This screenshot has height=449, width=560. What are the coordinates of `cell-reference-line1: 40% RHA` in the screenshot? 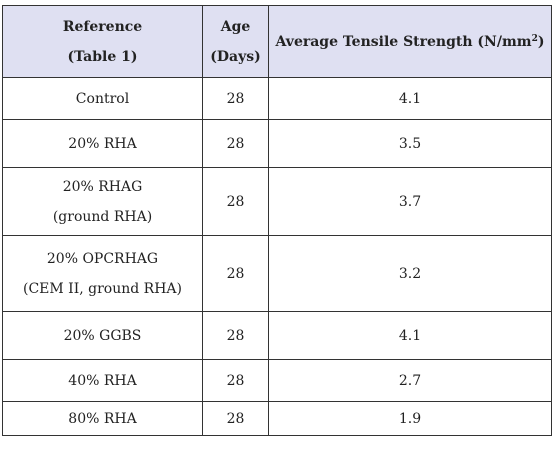 It's located at (102, 380).